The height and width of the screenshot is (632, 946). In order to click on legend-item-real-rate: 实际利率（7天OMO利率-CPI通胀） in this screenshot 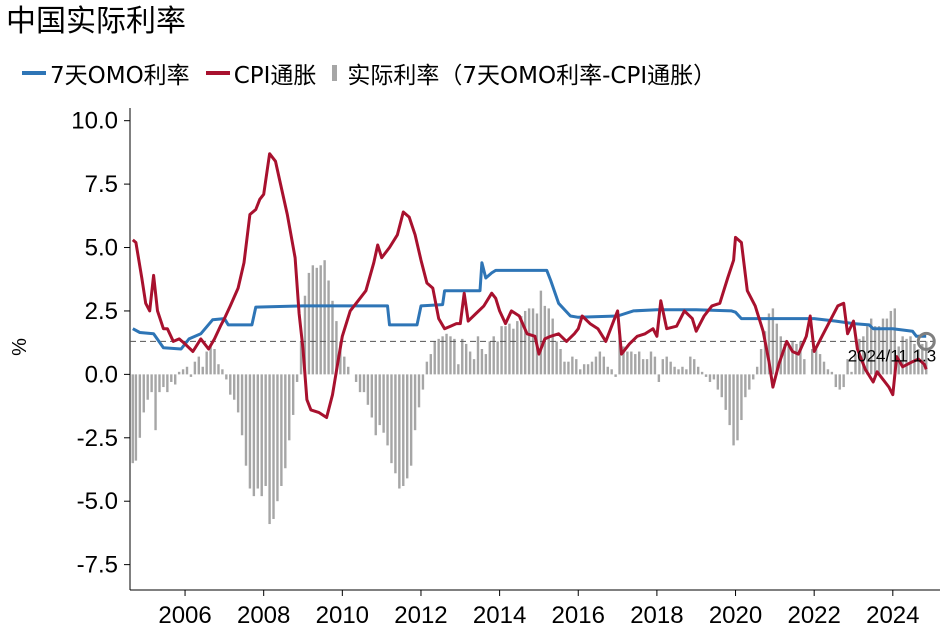, I will do `click(524, 73)`.